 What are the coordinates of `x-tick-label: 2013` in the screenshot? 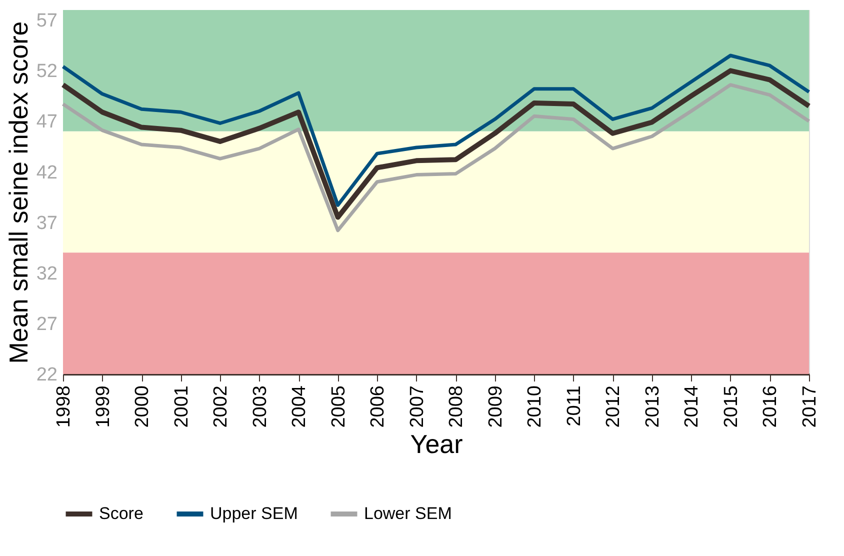 It's located at (653, 407).